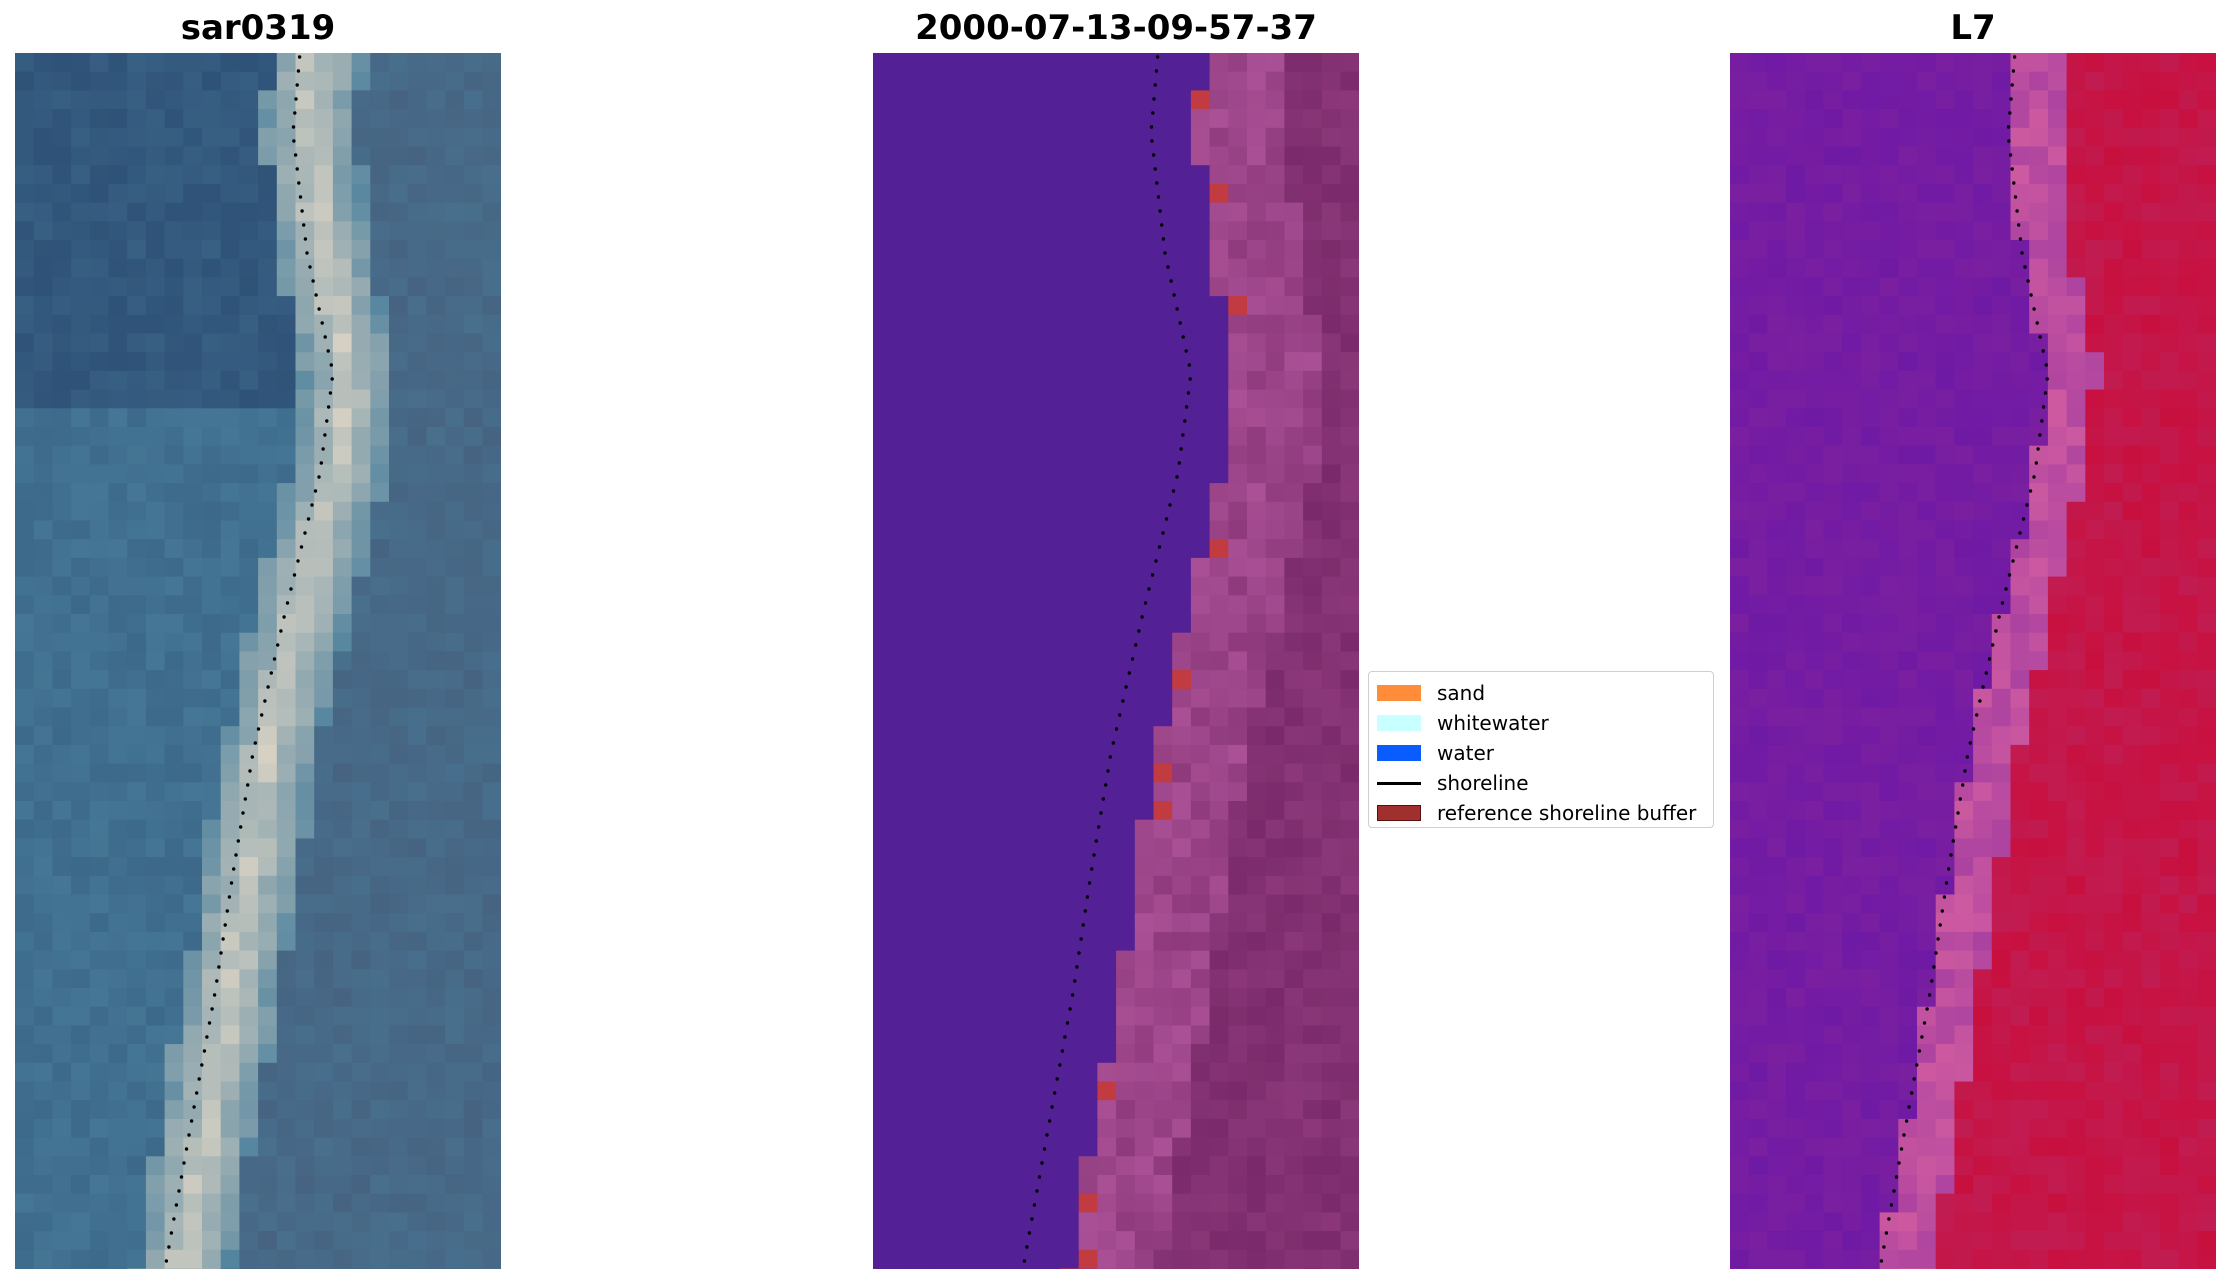 This screenshot has width=2231, height=1283. Describe the element at coordinates (1567, 813) in the screenshot. I see `legend-label: reference shoreline buffer` at that location.